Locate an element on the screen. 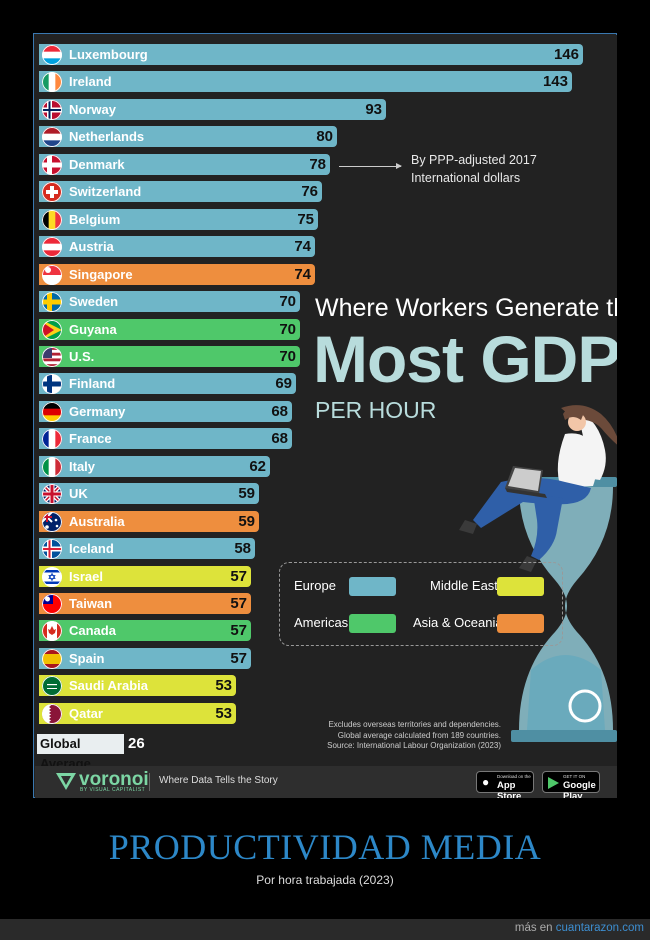 This screenshot has height=940, width=650. app-store-button: ● Download on the App Store is located at coordinates (505, 784).